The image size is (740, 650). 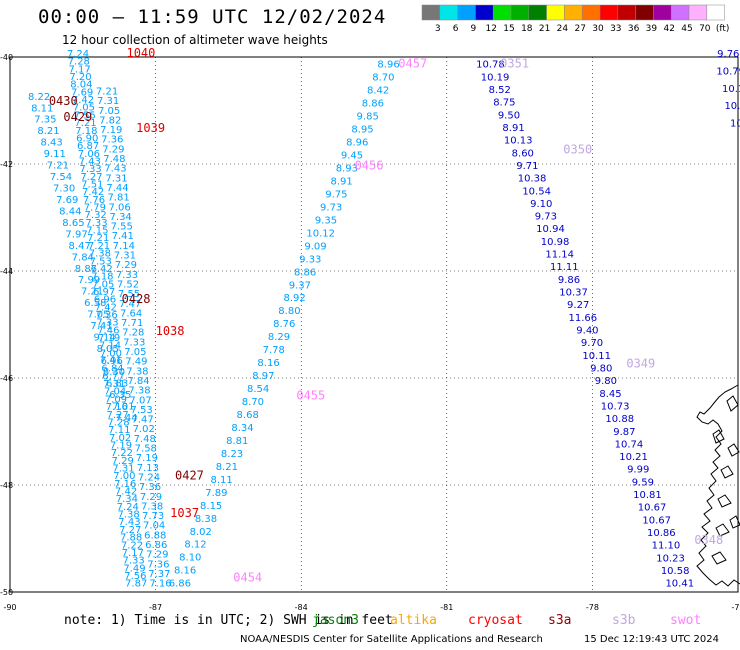 What do you see at coordinates (383, 78) in the screenshot?
I see `wave-height-value: 8.70` at bounding box center [383, 78].